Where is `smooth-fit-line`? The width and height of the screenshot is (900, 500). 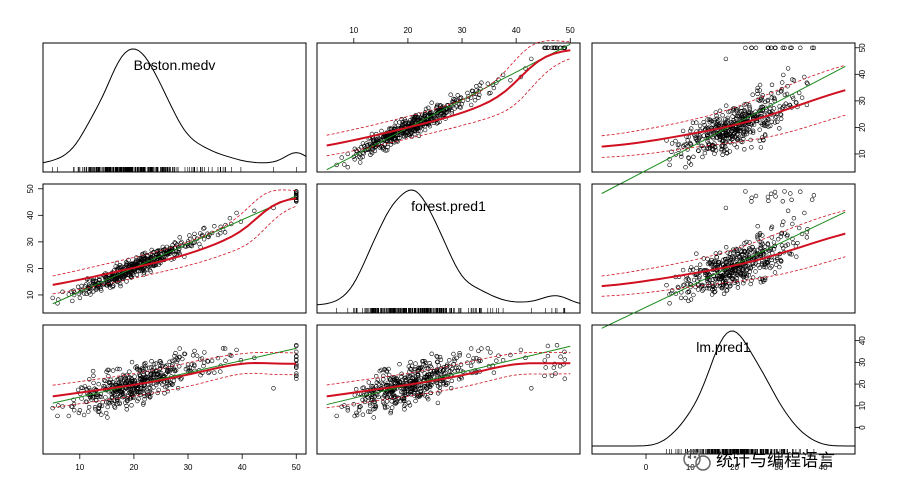
smooth-fit-line is located at coordinates (174, 241).